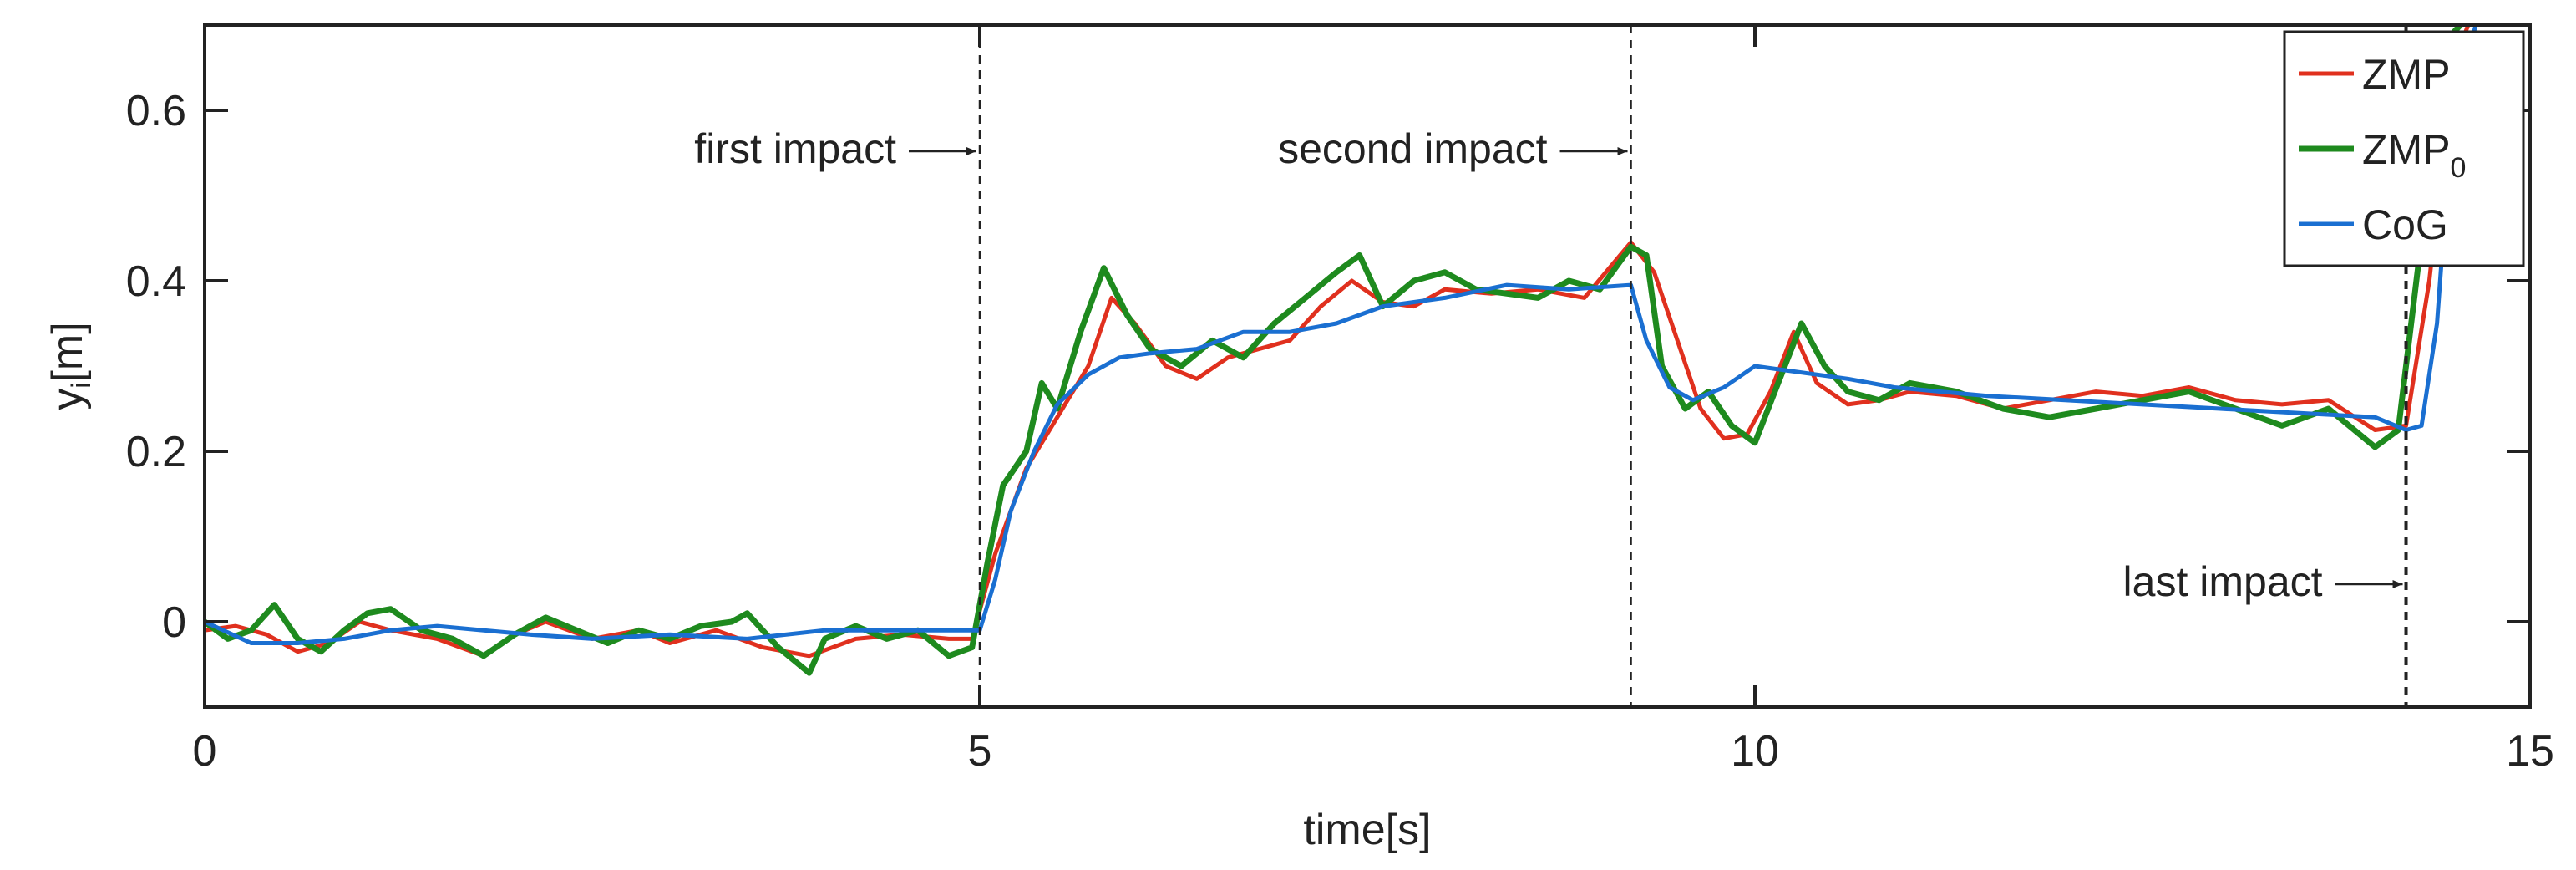  I want to click on x-axis-label: time[s], so click(1367, 830).